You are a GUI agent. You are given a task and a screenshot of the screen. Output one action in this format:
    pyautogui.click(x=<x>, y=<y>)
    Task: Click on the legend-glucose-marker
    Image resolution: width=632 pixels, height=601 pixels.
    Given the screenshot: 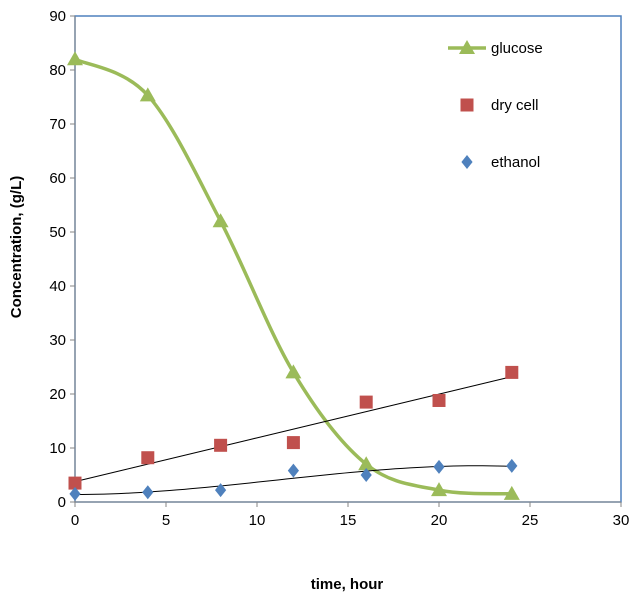 What is the action you would take?
    pyautogui.click(x=467, y=47)
    